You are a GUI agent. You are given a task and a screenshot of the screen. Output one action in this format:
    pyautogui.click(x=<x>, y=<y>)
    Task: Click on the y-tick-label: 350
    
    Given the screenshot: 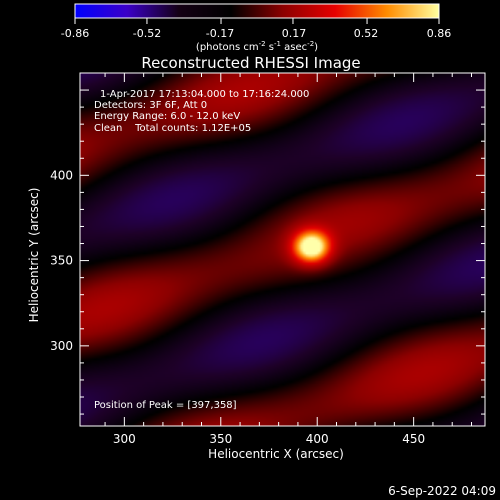 What is the action you would take?
    pyautogui.click(x=61, y=261)
    